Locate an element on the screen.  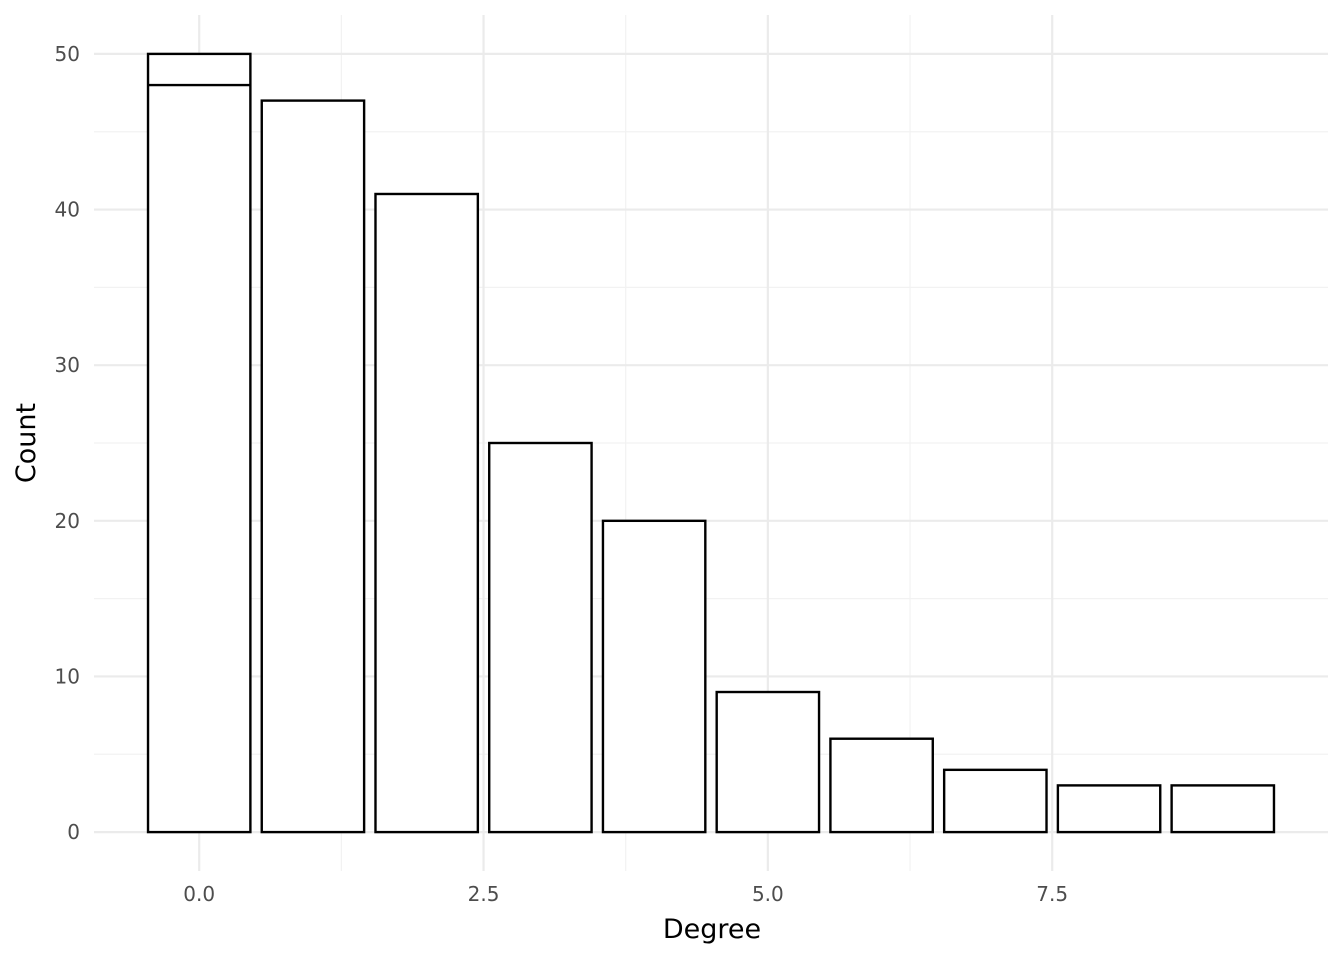
y-axis-title: Count is located at coordinates (26, 443).